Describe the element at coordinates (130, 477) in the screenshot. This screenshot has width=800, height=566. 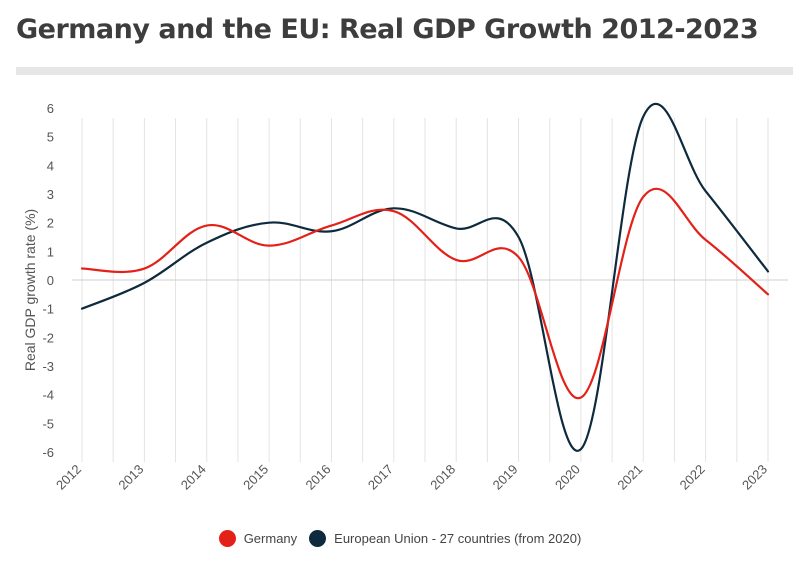
I see `x-tick-label: 2013` at that location.